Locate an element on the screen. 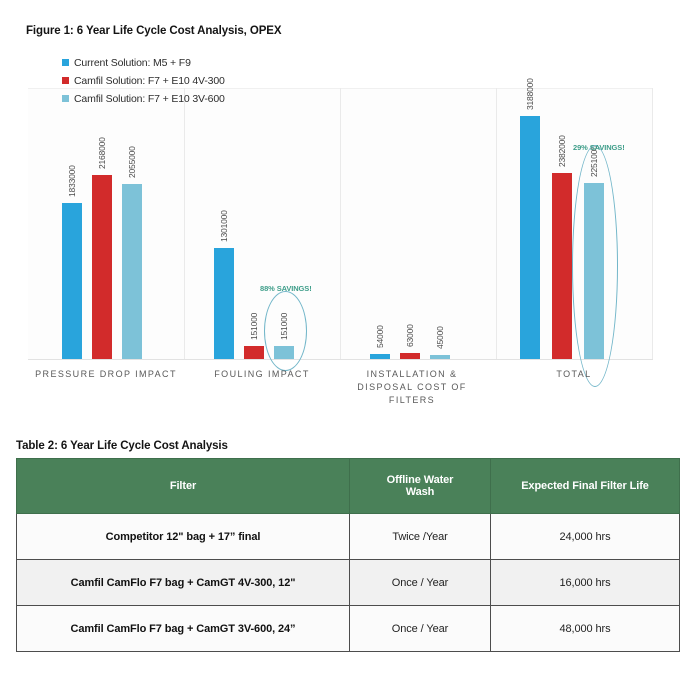 This screenshot has height=700, width=700. category-label-installation: INSTALLATION & DISPOSAL COST OF FILTERS is located at coordinates (412, 387).